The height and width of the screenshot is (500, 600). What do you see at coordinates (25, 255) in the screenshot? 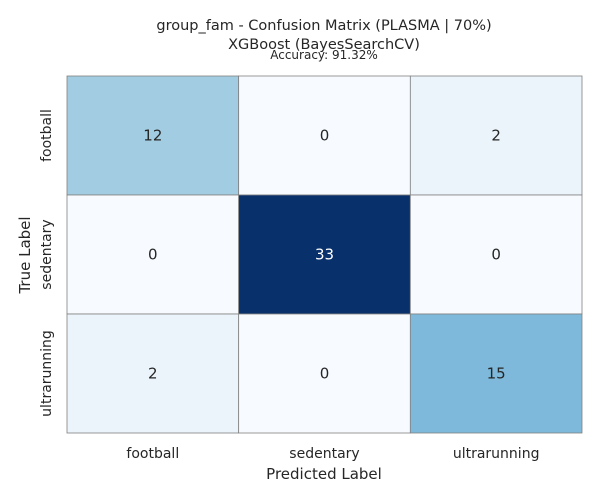
I see `y-axis-label: True Label` at bounding box center [25, 255].